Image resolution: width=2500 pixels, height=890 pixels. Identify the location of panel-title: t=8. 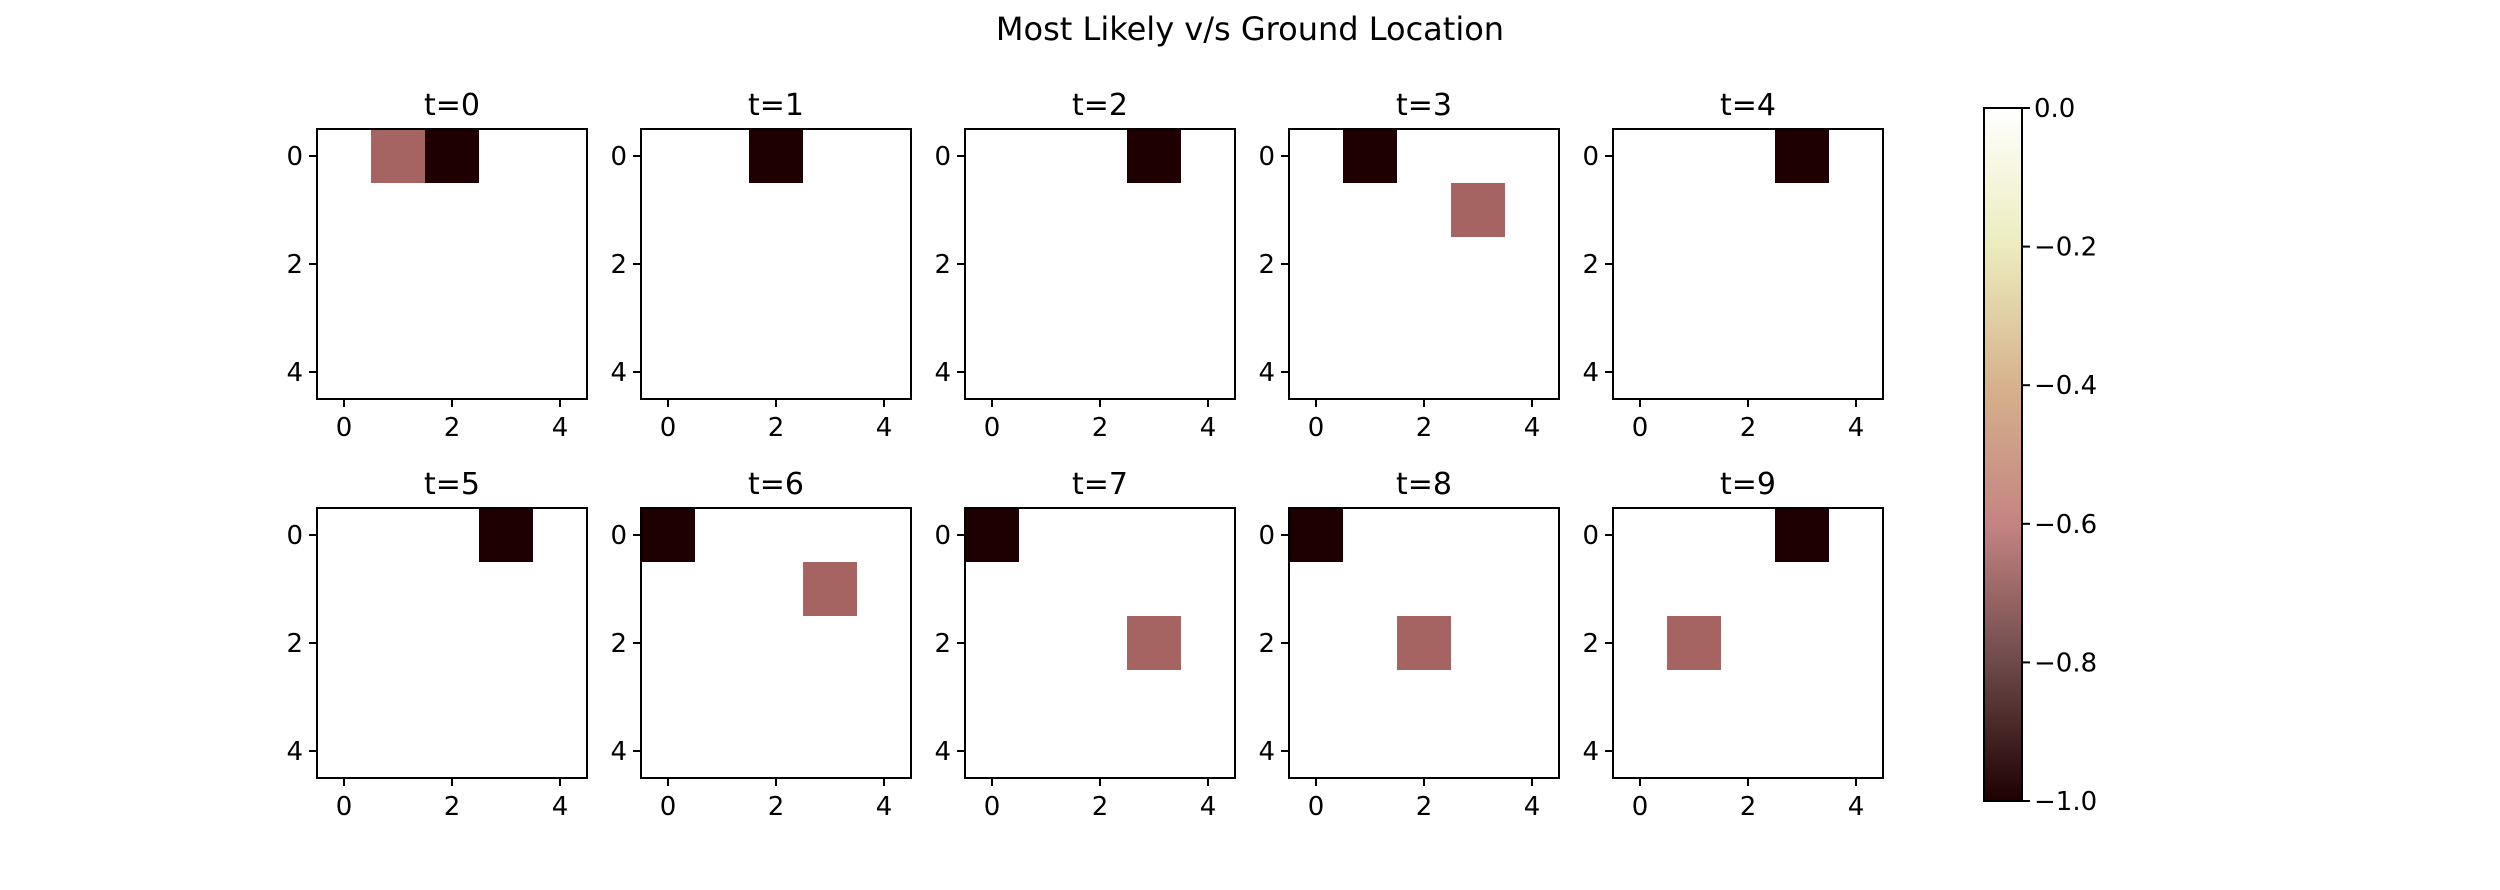
(1424, 484).